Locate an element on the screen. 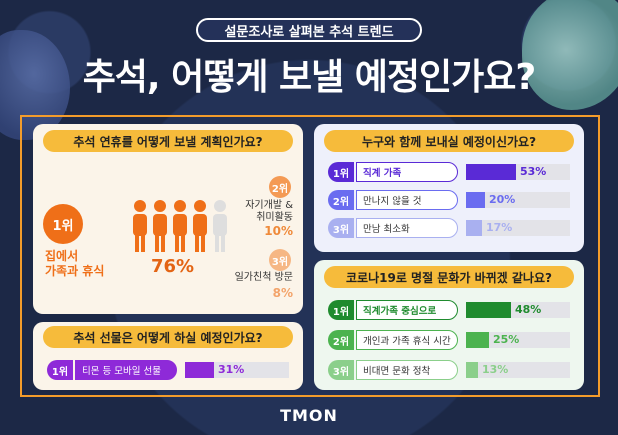 The image size is (618, 435). person-icon-empty is located at coordinates (220, 226).